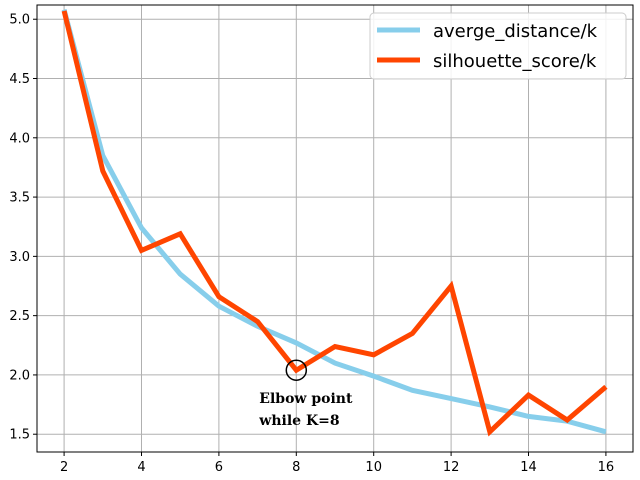  What do you see at coordinates (19, 198) in the screenshot?
I see `y-tick-label: 3.5` at bounding box center [19, 198].